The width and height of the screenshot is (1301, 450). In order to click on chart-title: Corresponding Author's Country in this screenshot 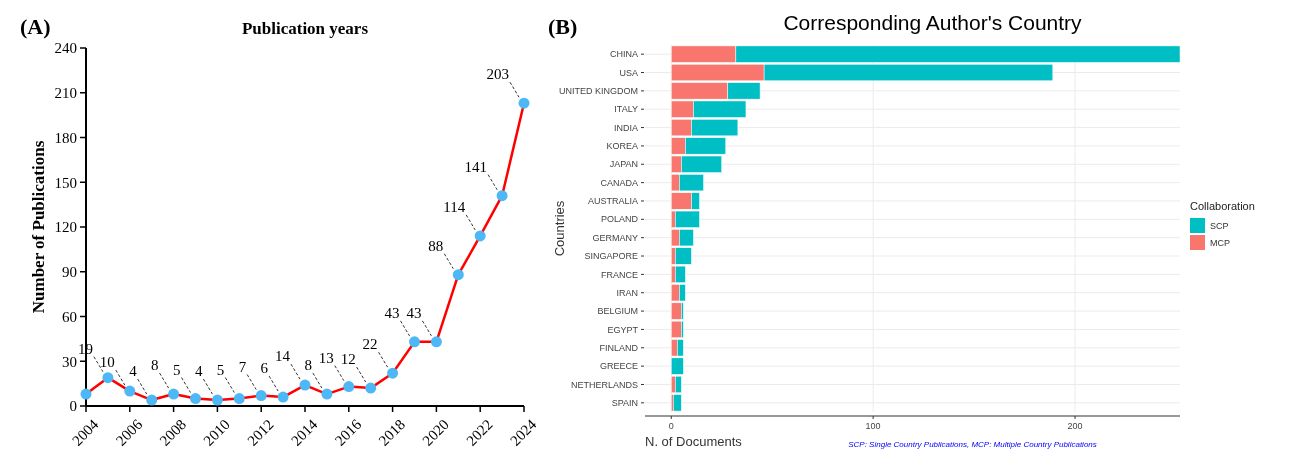, I will do `click(933, 22)`.